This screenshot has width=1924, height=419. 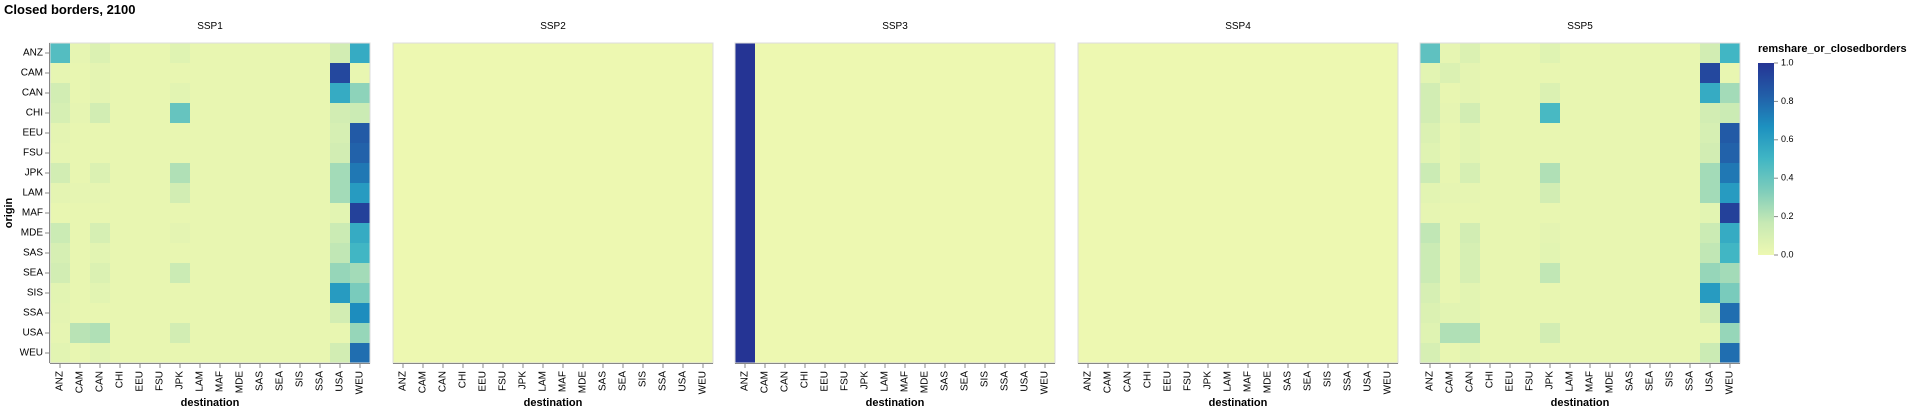 What do you see at coordinates (403, 153) in the screenshot?
I see `heatmap-cell-fsu-anz` at bounding box center [403, 153].